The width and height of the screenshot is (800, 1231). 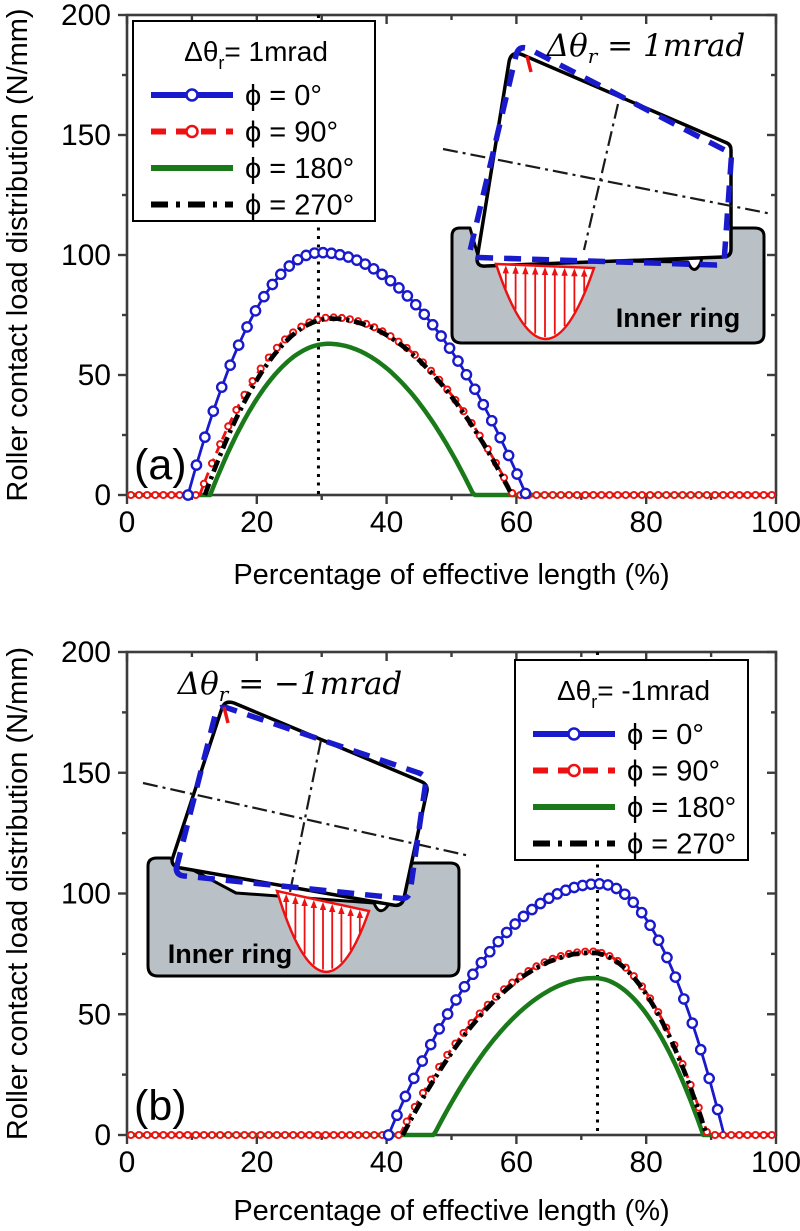 What do you see at coordinates (653, 690) in the screenshot?
I see `legend-title-rest: = -1mrad` at bounding box center [653, 690].